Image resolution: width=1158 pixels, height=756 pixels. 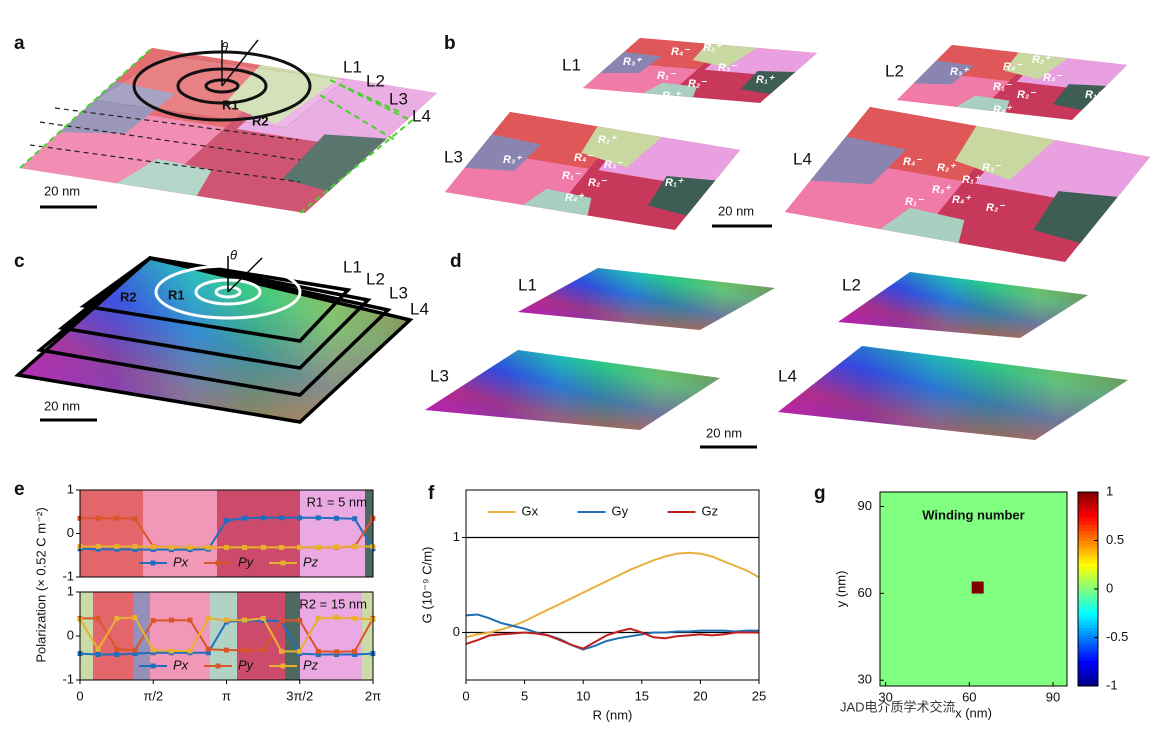 What do you see at coordinates (1109, 587) in the screenshot?
I see `colorbar-tick-label: 0` at bounding box center [1109, 587].